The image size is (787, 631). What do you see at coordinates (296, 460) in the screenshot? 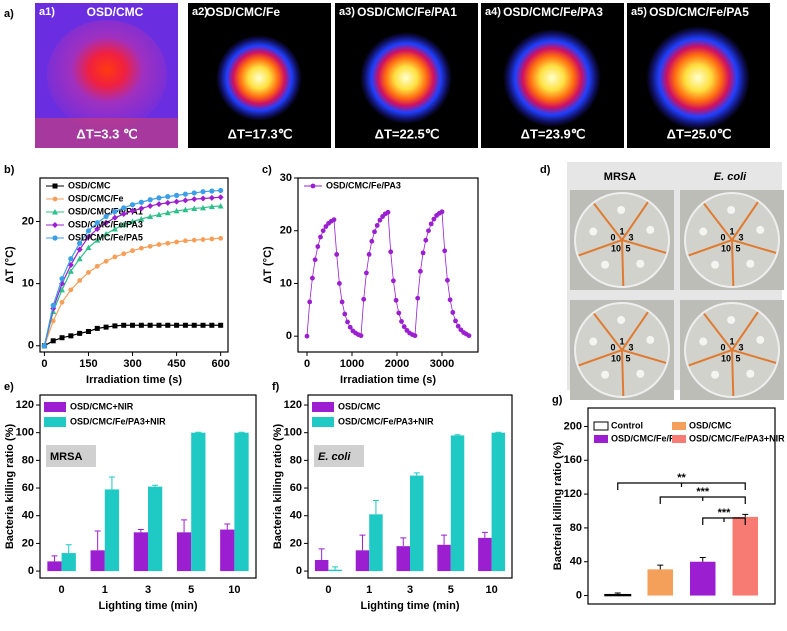
I see `y-tick-label: 80` at bounding box center [296, 460].